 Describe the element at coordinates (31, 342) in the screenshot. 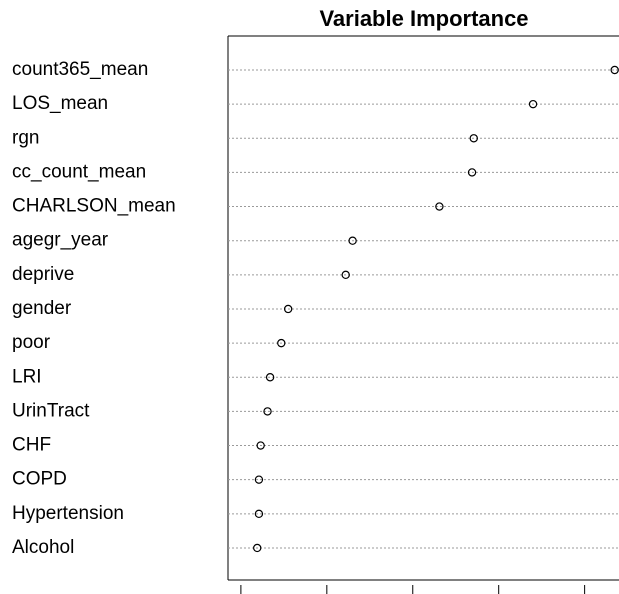

I see `y-tick-label: poor` at that location.